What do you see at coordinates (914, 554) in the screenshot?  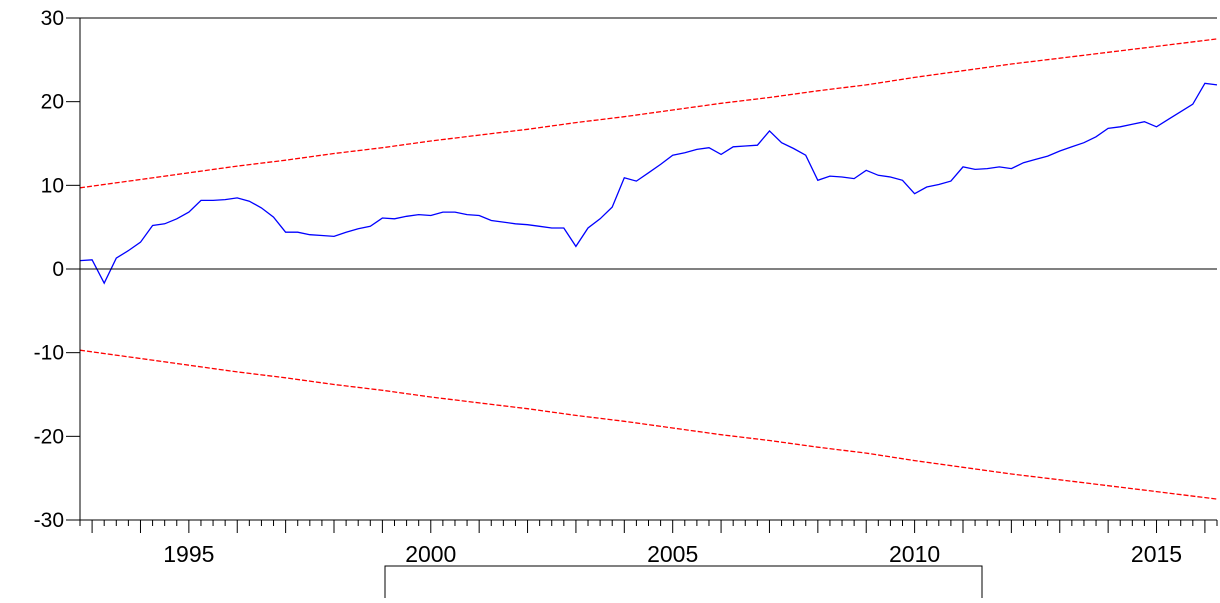 I see `x-tick-label: 2010` at bounding box center [914, 554].